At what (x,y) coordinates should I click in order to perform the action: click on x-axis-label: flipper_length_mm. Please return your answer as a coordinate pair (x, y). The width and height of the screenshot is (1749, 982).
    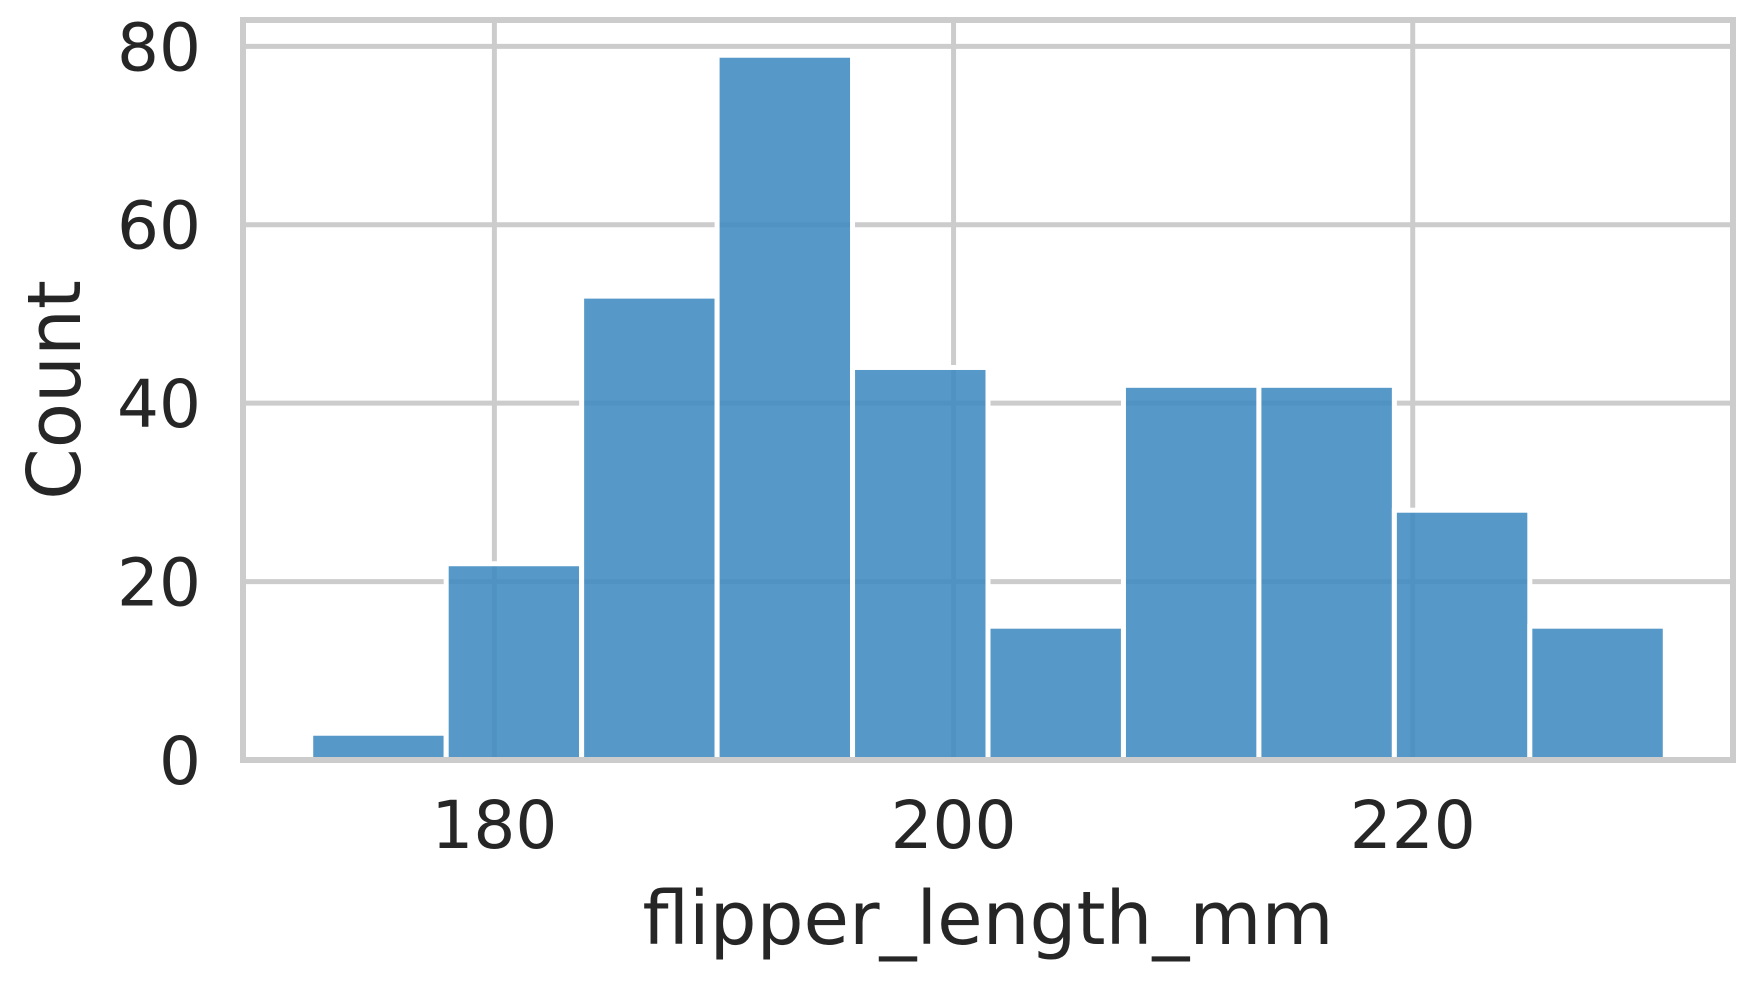
    Looking at the image, I should click on (987, 919).